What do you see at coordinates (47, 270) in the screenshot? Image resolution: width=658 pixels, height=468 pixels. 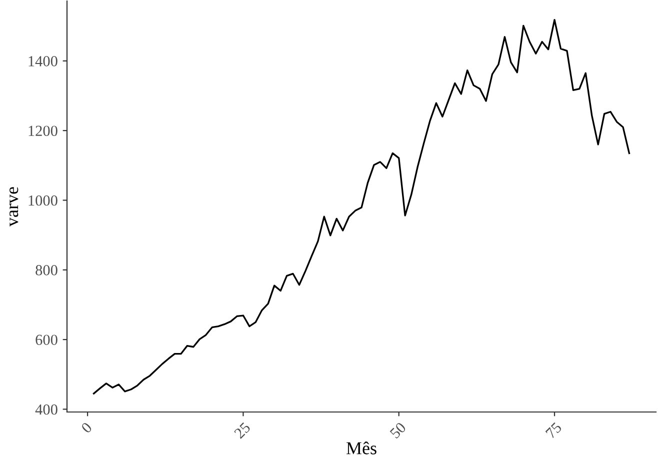 I see `y-tick-label: 800` at bounding box center [47, 270].